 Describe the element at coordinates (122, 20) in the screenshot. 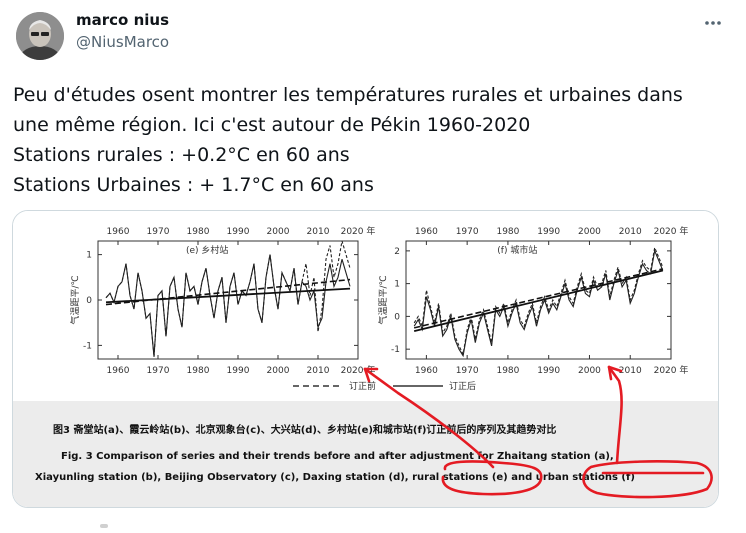

I see `author-name: marco nius` at that location.